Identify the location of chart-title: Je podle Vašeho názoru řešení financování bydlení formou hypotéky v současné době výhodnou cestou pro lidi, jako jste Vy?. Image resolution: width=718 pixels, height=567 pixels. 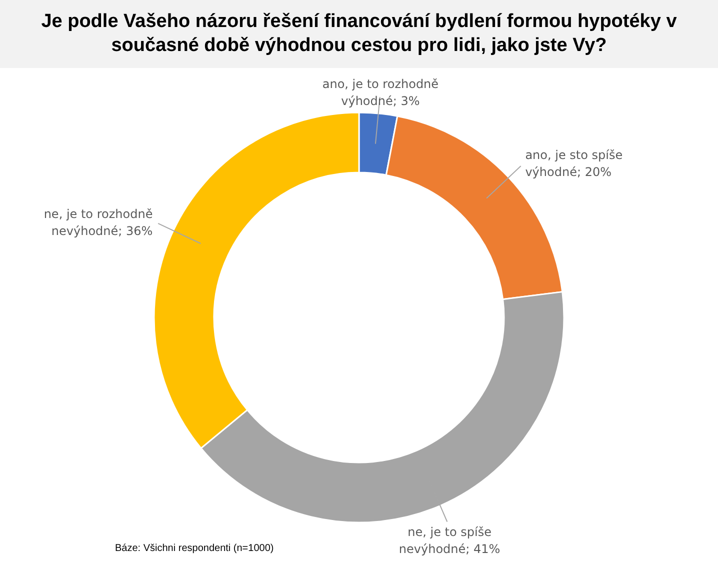
(359, 34).